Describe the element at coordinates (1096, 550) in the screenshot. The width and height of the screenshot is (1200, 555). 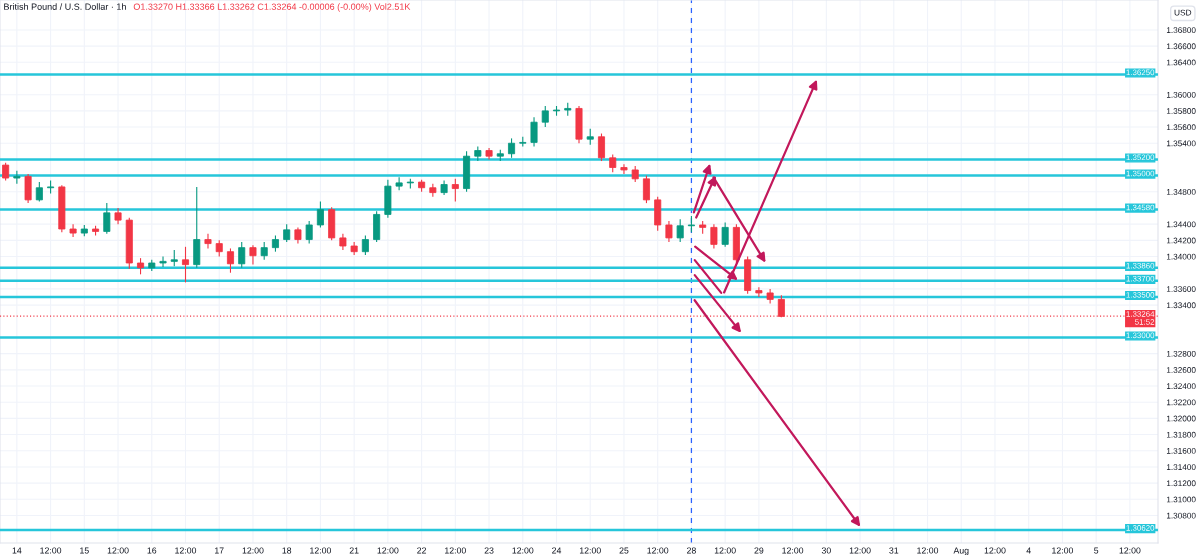
I see `x-tick-label: 5` at that location.